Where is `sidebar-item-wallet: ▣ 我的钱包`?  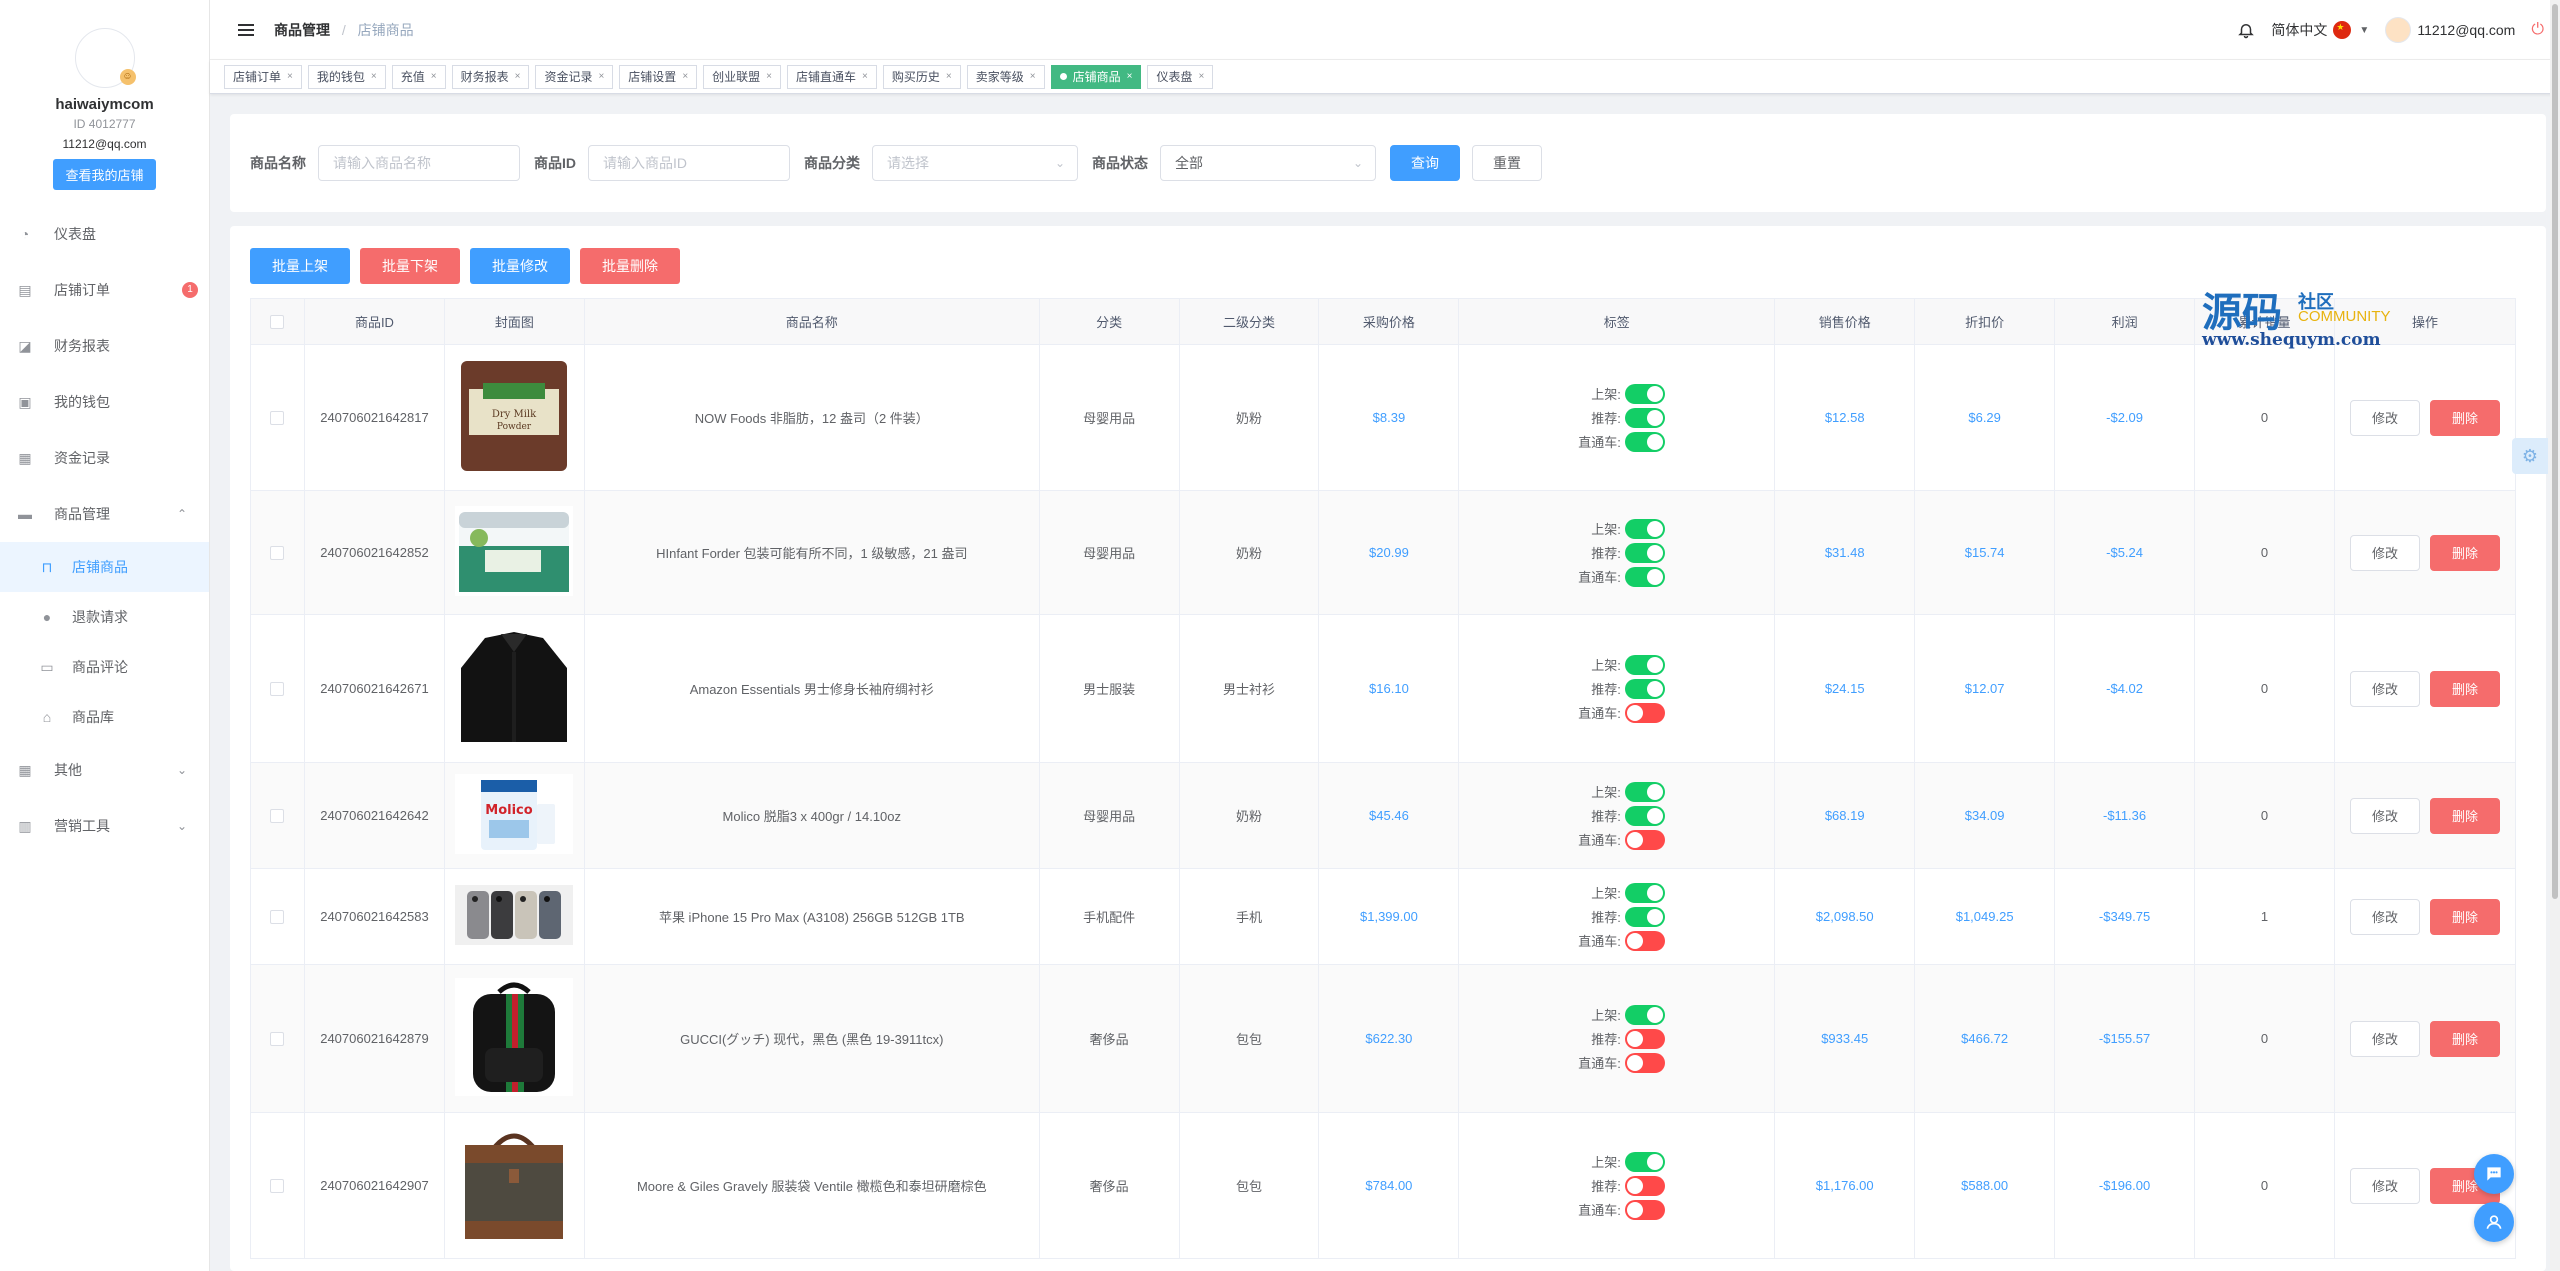
sidebar-item-wallet: ▣ 我的钱包 is located at coordinates (104, 402).